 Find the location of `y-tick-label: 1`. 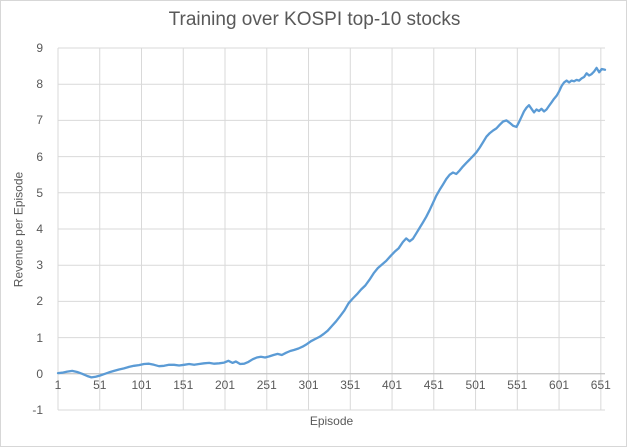

y-tick-label: 1 is located at coordinates (39, 337).